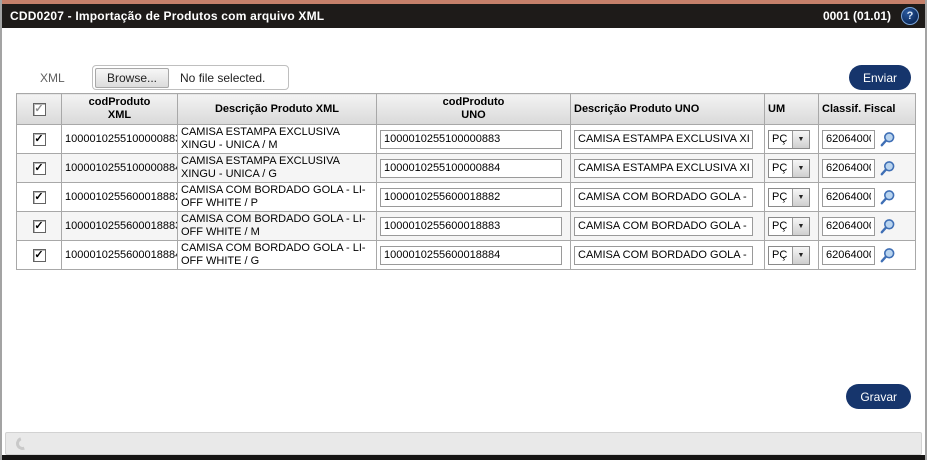  I want to click on enviar-button: Enviar, so click(879, 77).